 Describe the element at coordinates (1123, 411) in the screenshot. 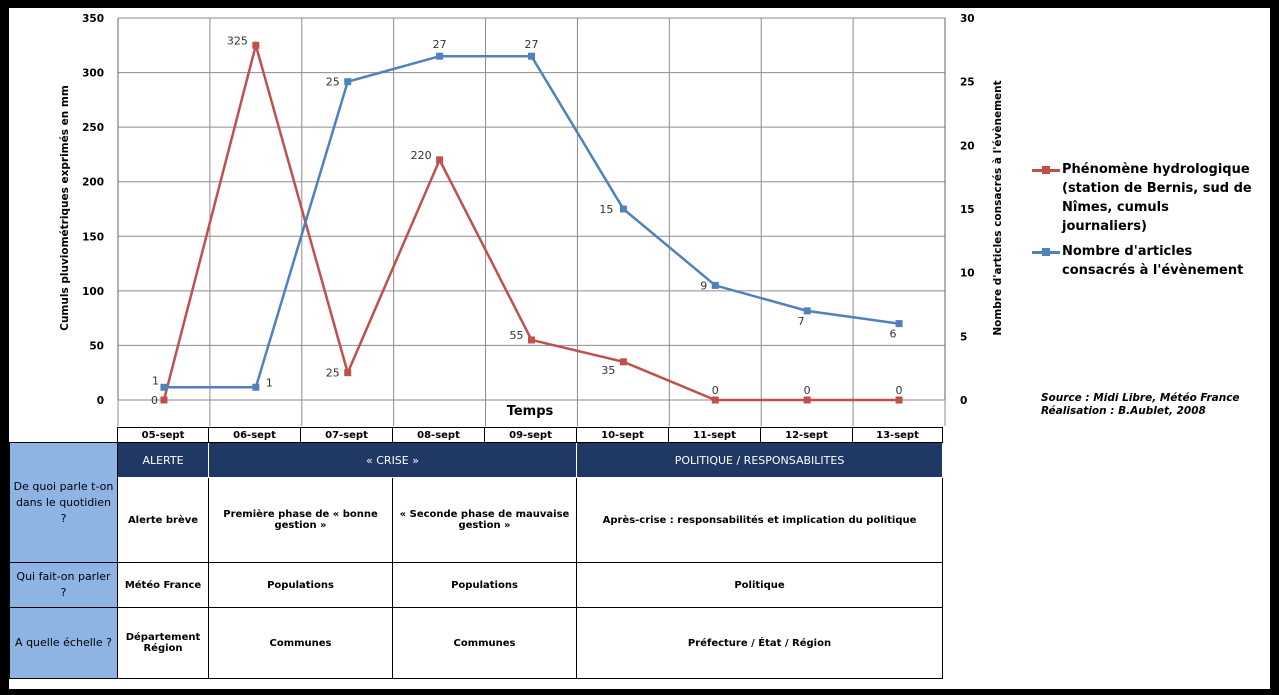

I see `credit-line: Réalisation : B.Aublet, 2008` at that location.